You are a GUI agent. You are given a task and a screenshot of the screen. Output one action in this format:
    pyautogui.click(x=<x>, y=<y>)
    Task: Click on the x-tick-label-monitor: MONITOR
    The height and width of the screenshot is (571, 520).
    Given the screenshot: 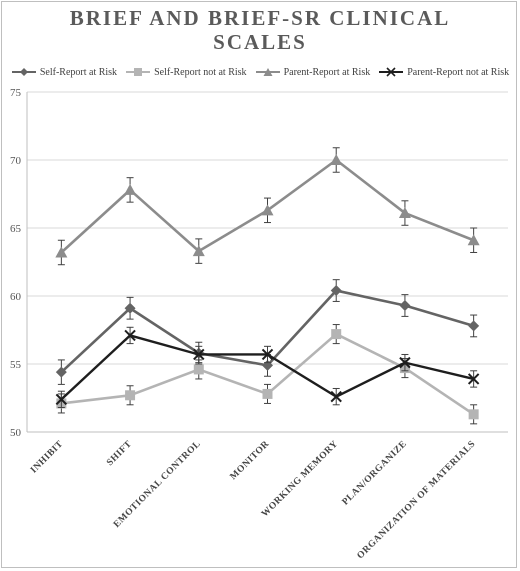 What is the action you would take?
    pyautogui.click(x=250, y=460)
    